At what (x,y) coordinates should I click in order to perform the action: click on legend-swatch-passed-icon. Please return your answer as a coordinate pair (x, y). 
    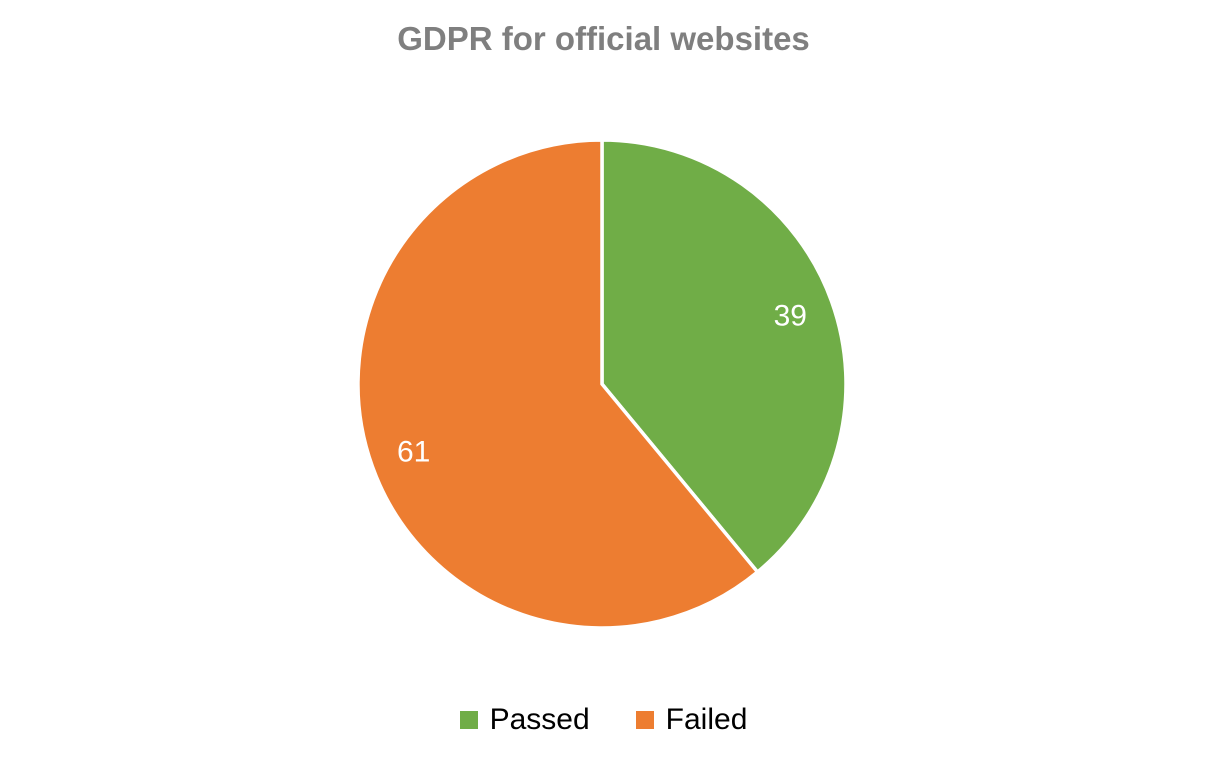
    Looking at the image, I should click on (468, 720).